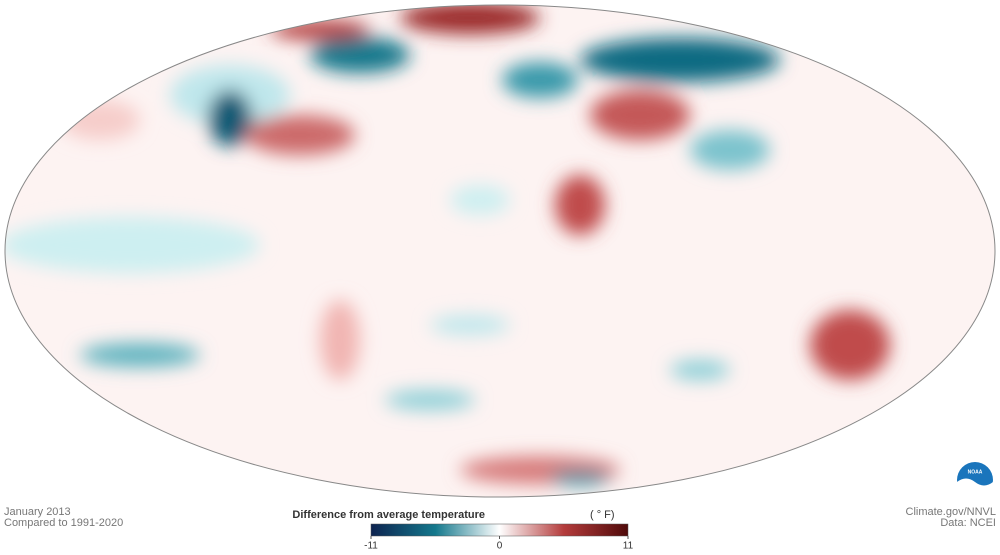 This screenshot has height=555, width=1000. I want to click on period: January 2013, so click(37, 512).